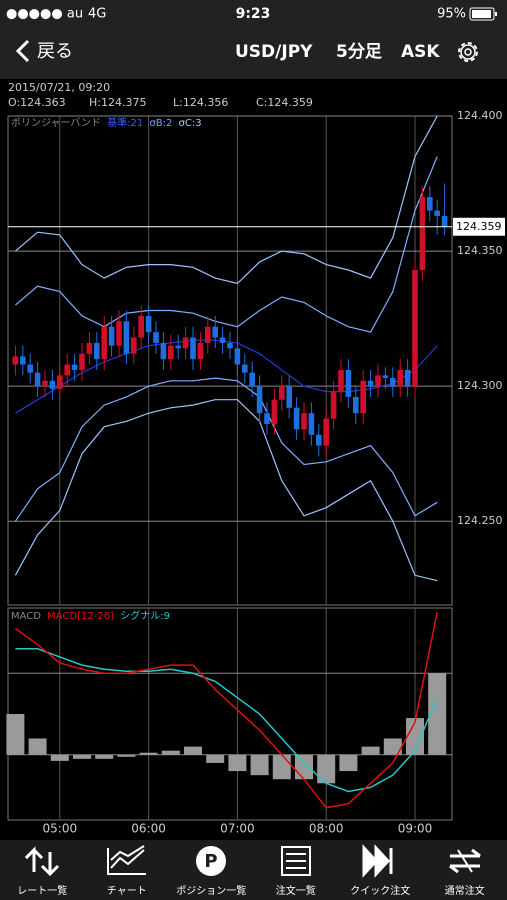  I want to click on icon-rates, so click(42, 861).